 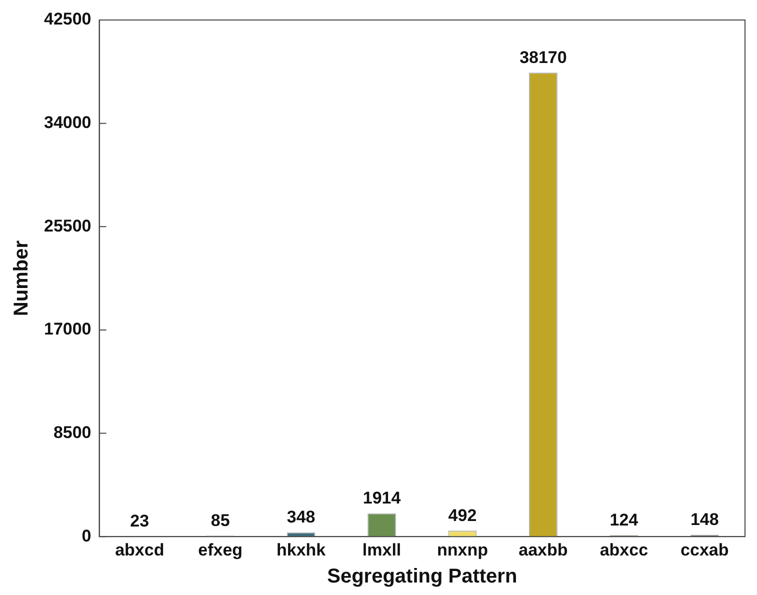 I want to click on x-tick-label: nnxnp, so click(x=462, y=550).